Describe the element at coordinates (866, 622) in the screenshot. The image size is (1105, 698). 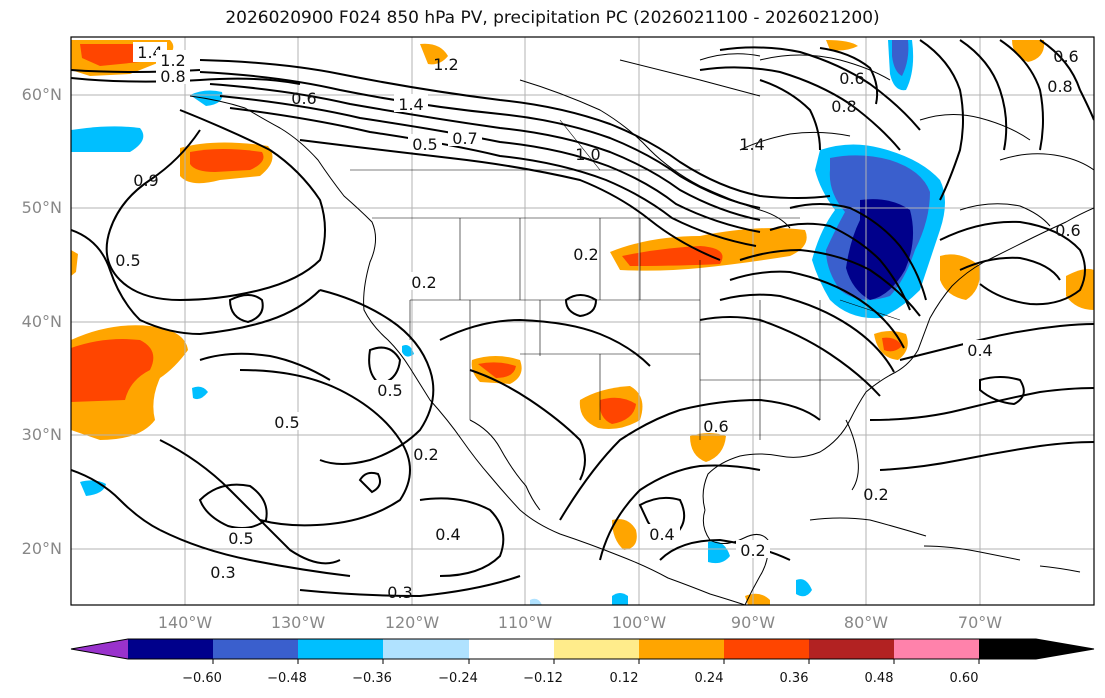
I see `lon-label-80w: 80°W` at that location.